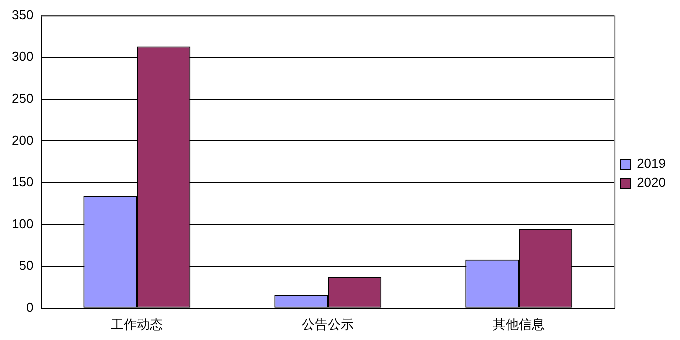  I want to click on y-tick-label: 200, so click(23, 140).